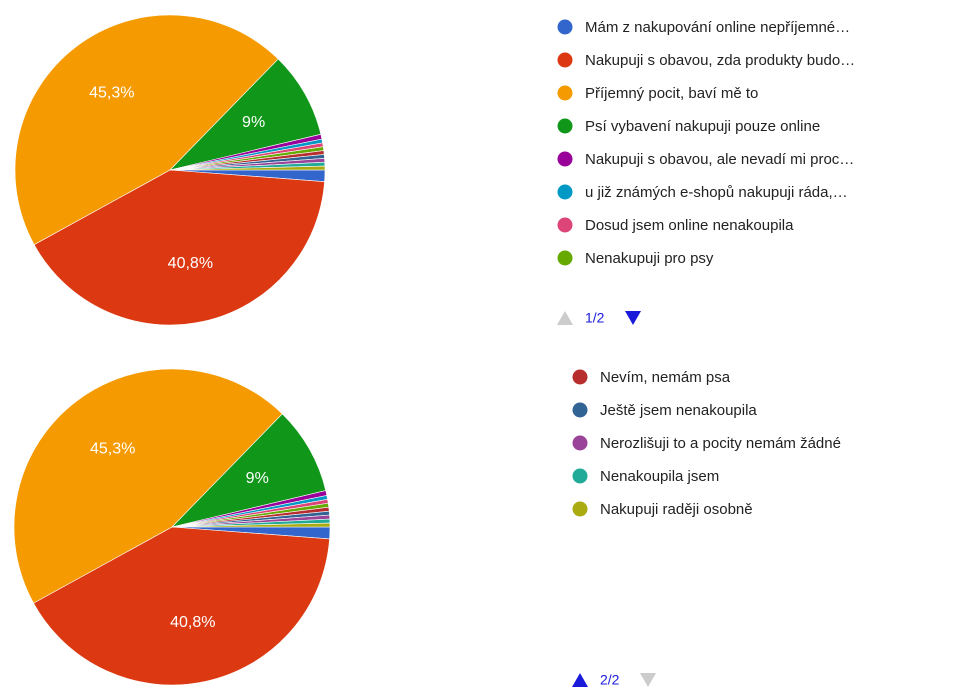 This screenshot has height=690, width=960. What do you see at coordinates (671, 93) in the screenshot?
I see `legend-label: Příjemný pocit, baví mě to` at bounding box center [671, 93].